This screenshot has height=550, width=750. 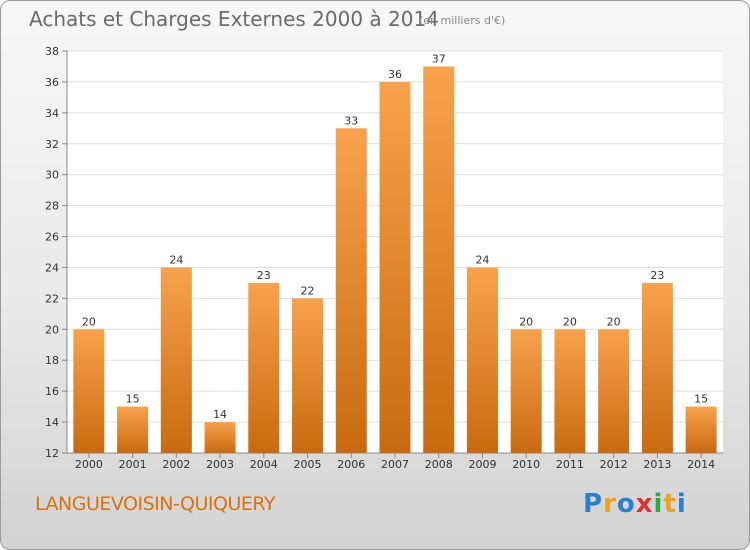 What do you see at coordinates (176, 464) in the screenshot?
I see `x-tick-label: 2002` at bounding box center [176, 464].